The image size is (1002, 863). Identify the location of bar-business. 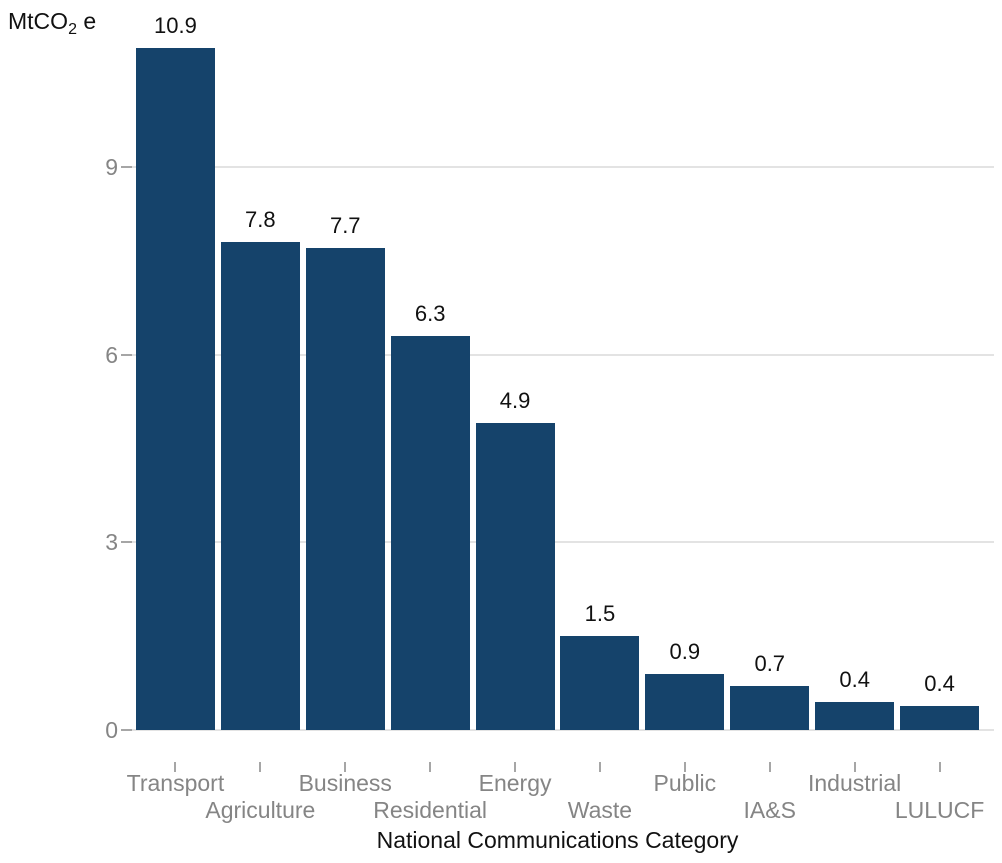
(345, 489).